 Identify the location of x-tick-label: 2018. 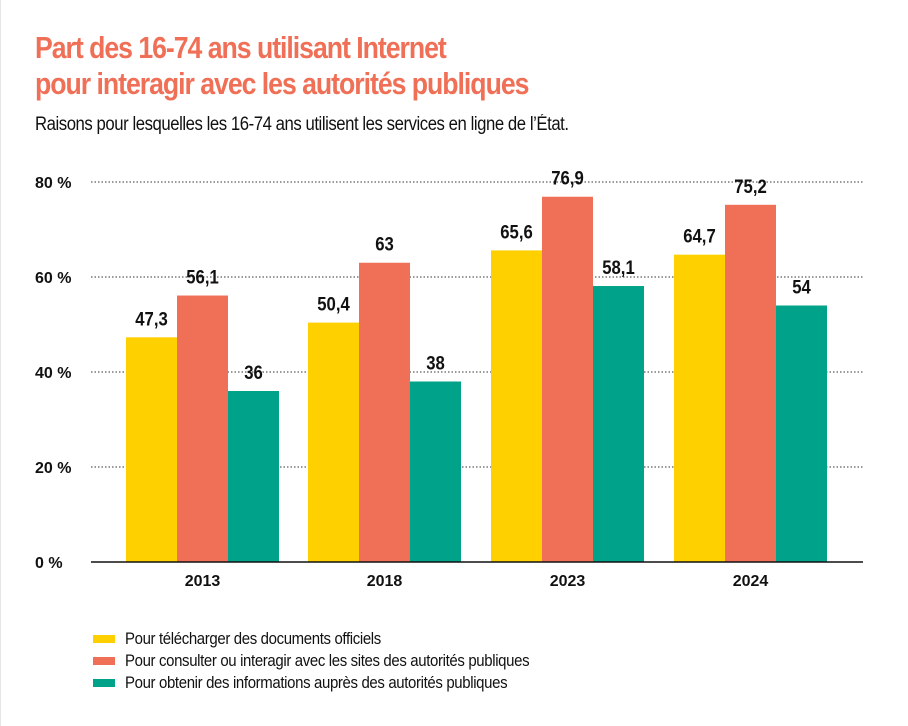
(385, 581).